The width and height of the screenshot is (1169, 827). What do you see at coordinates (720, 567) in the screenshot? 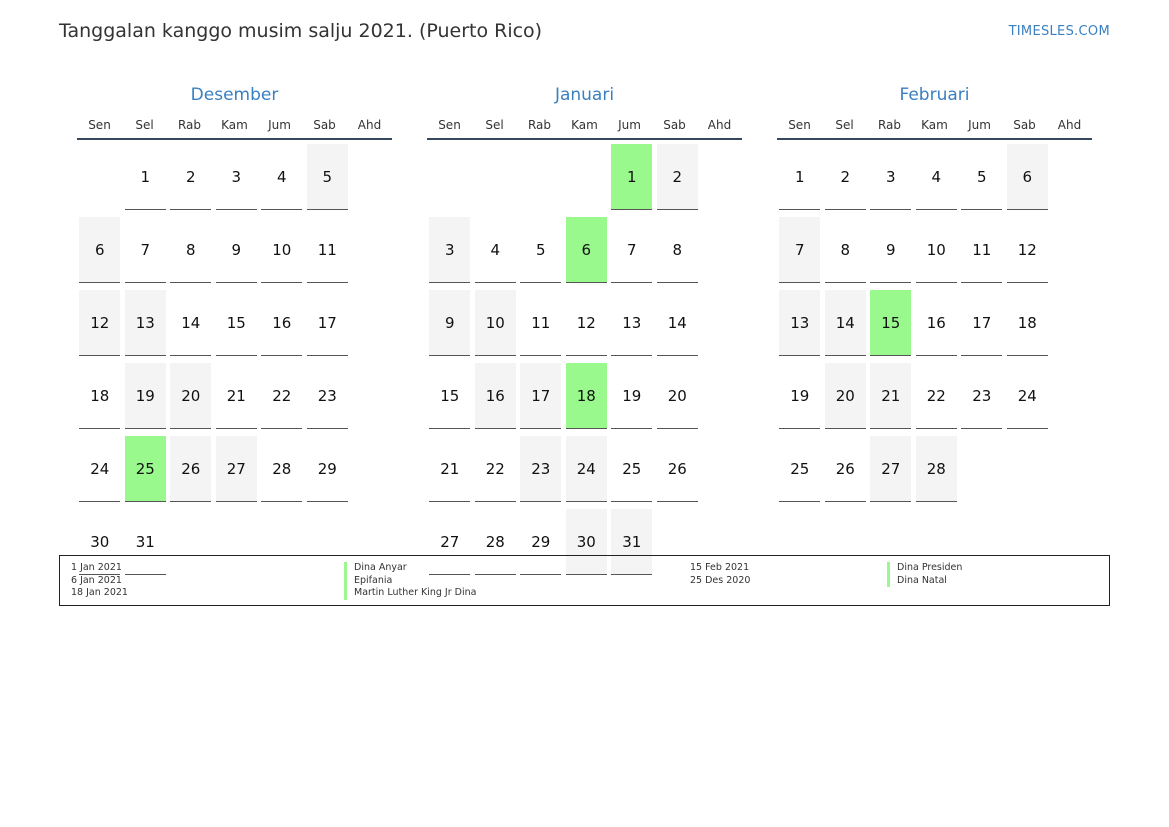
I see `legend-date: 15 Feb 2021` at bounding box center [720, 567].